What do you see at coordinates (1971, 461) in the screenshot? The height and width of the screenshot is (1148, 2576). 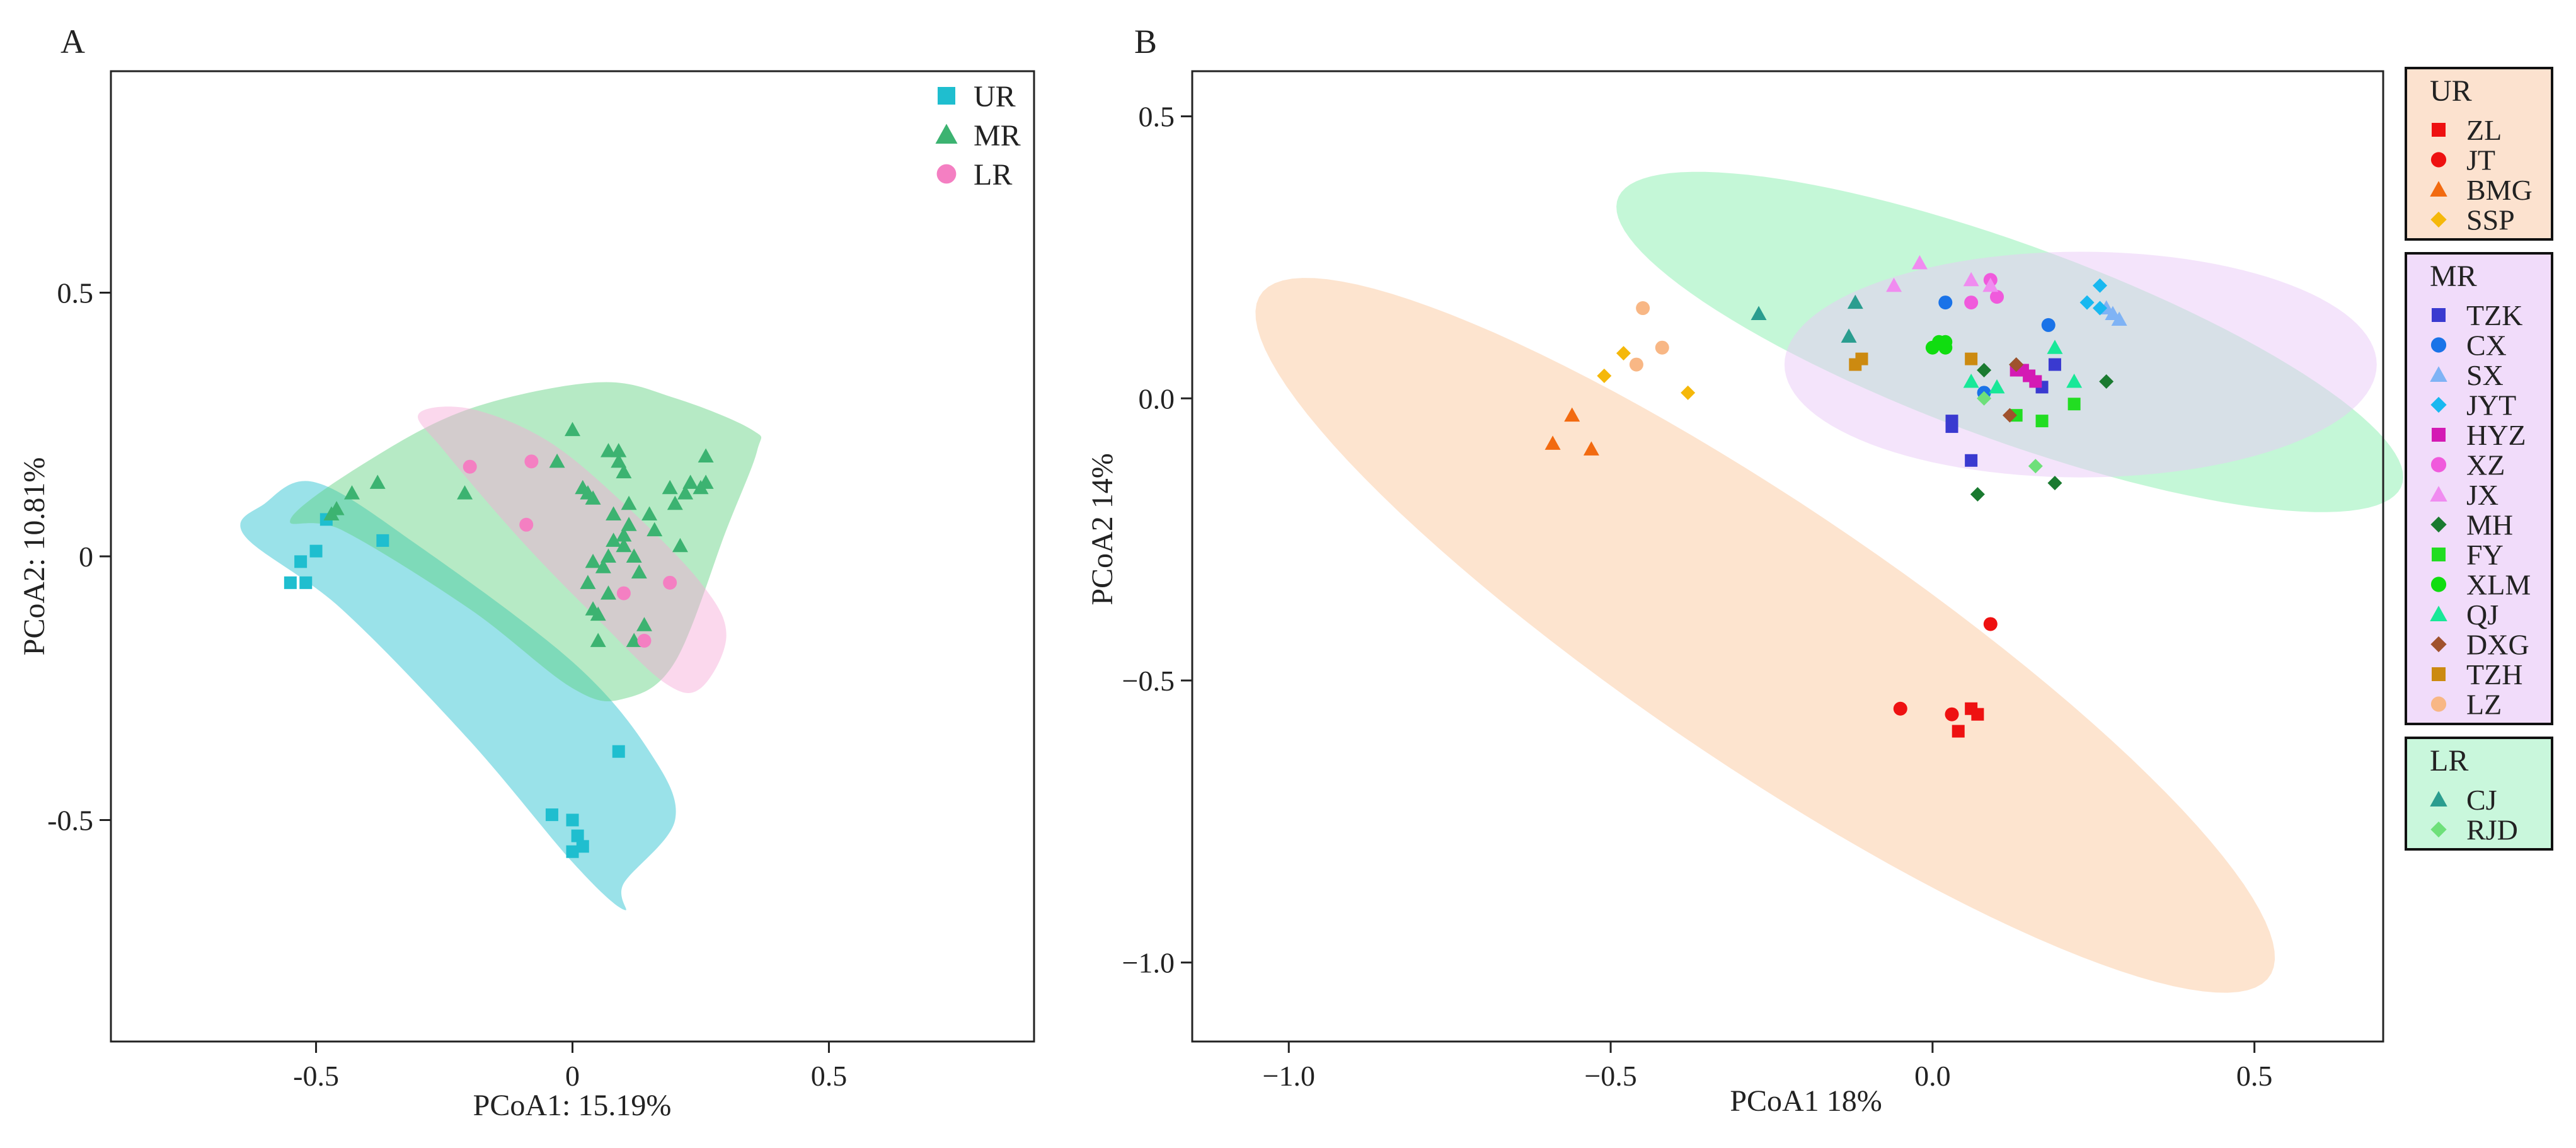 I see `point-tzk` at bounding box center [1971, 461].